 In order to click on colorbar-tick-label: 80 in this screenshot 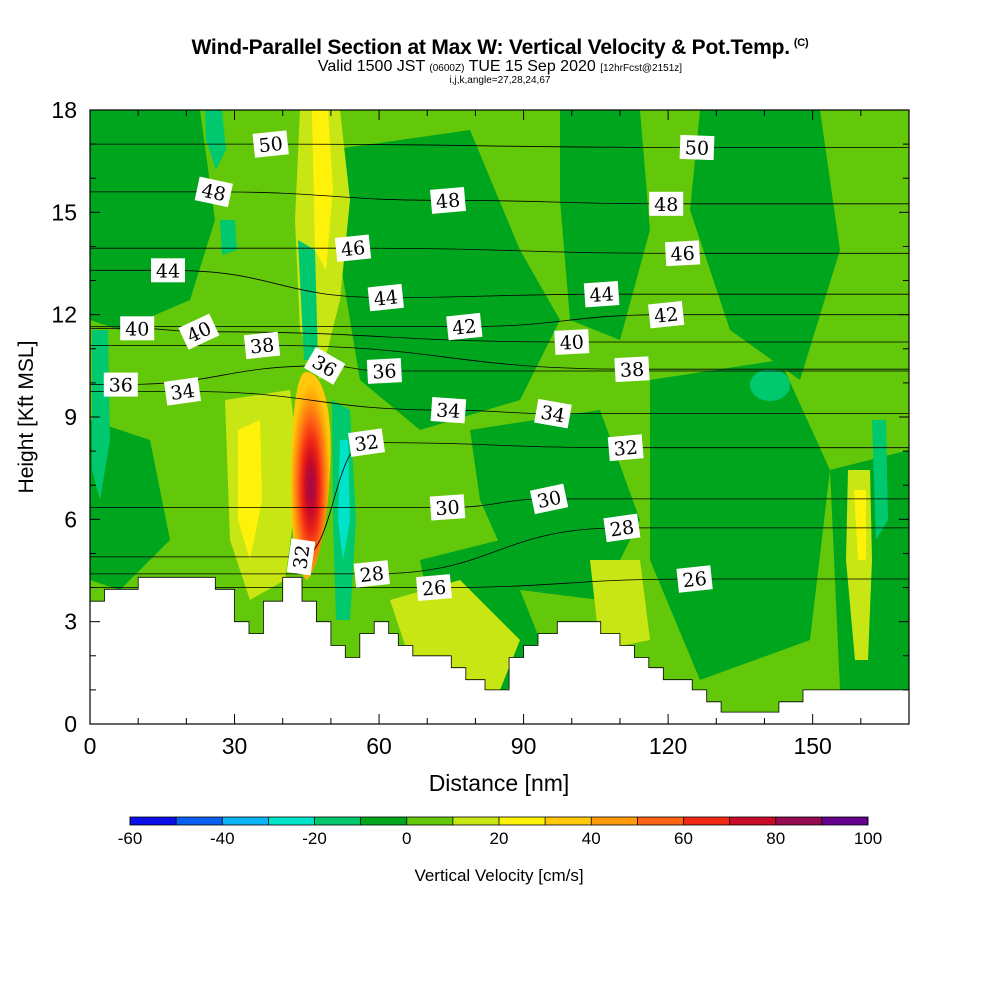, I will do `click(775, 838)`.